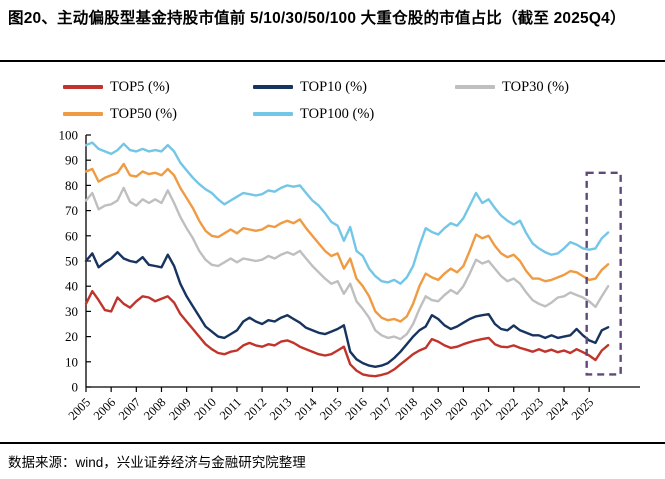 This screenshot has width=665, height=479. I want to click on svg-text: 2014, so click(306, 409).